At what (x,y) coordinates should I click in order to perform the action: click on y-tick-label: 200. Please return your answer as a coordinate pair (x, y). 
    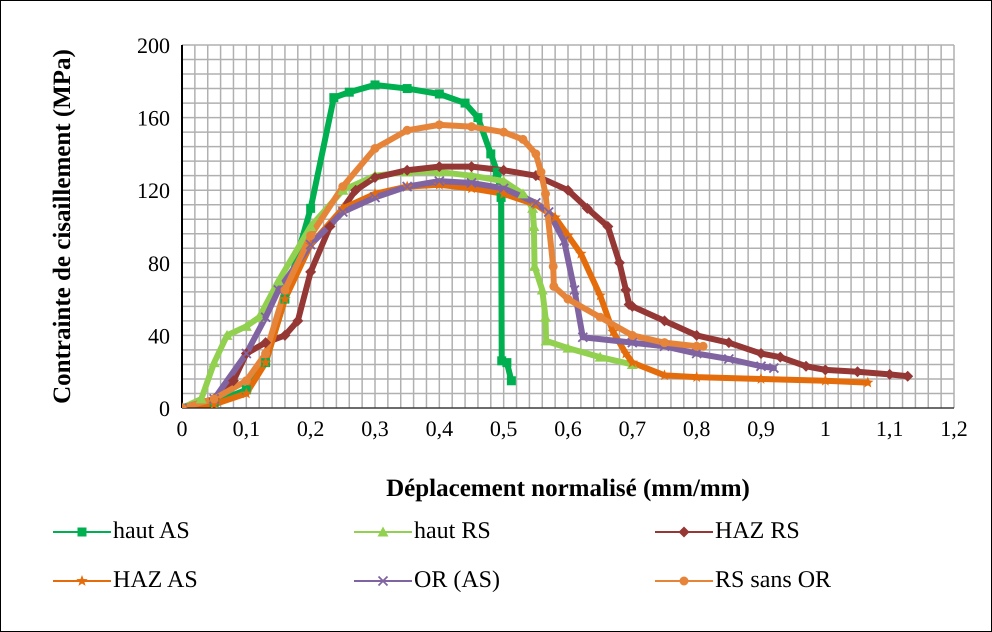
    Looking at the image, I should click on (153, 45).